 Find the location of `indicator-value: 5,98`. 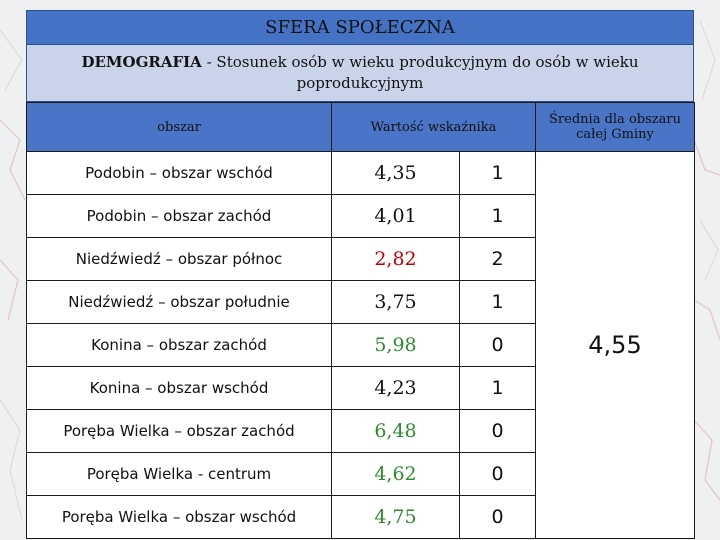

indicator-value: 5,98 is located at coordinates (395, 345).